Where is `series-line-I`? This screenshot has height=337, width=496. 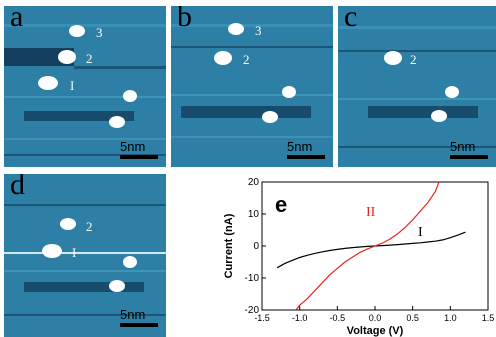 series-line-I is located at coordinates (371, 250).